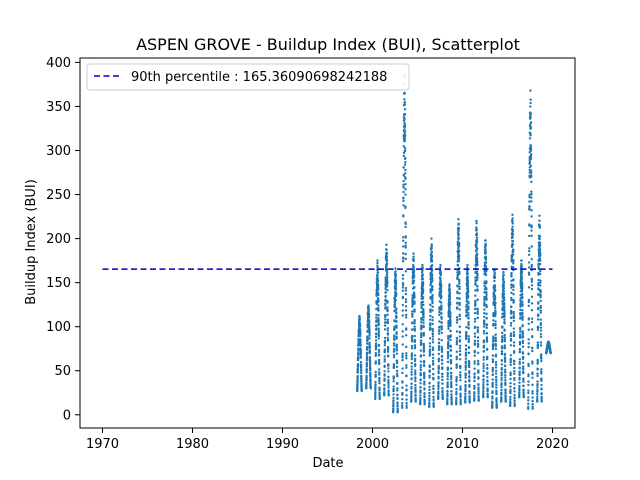 This screenshot has width=640, height=480. Describe the element at coordinates (327, 440) in the screenshot. I see `x-axis-ticks: 1970 1980 1990 2000 2010 2020` at that location.